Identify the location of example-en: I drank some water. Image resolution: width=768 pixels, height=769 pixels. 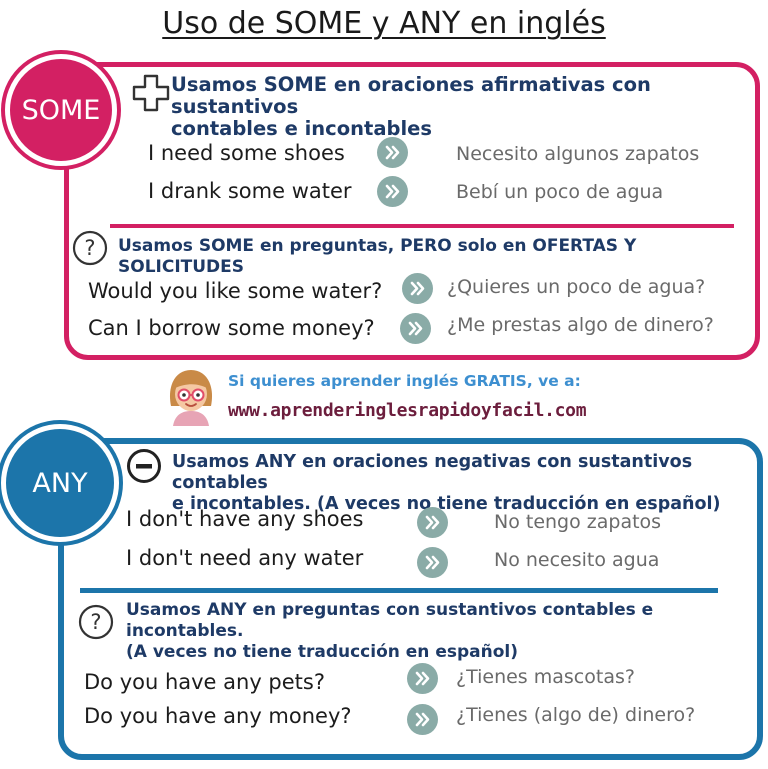
(250, 191).